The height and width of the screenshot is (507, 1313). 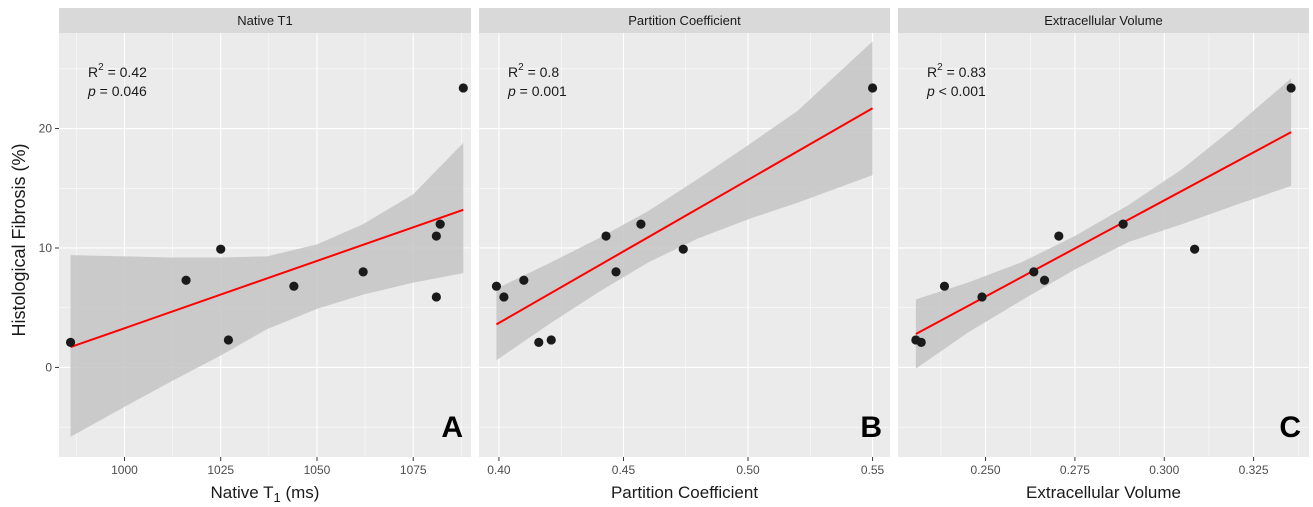 I want to click on x-tick-label: 0.50, so click(x=748, y=470).